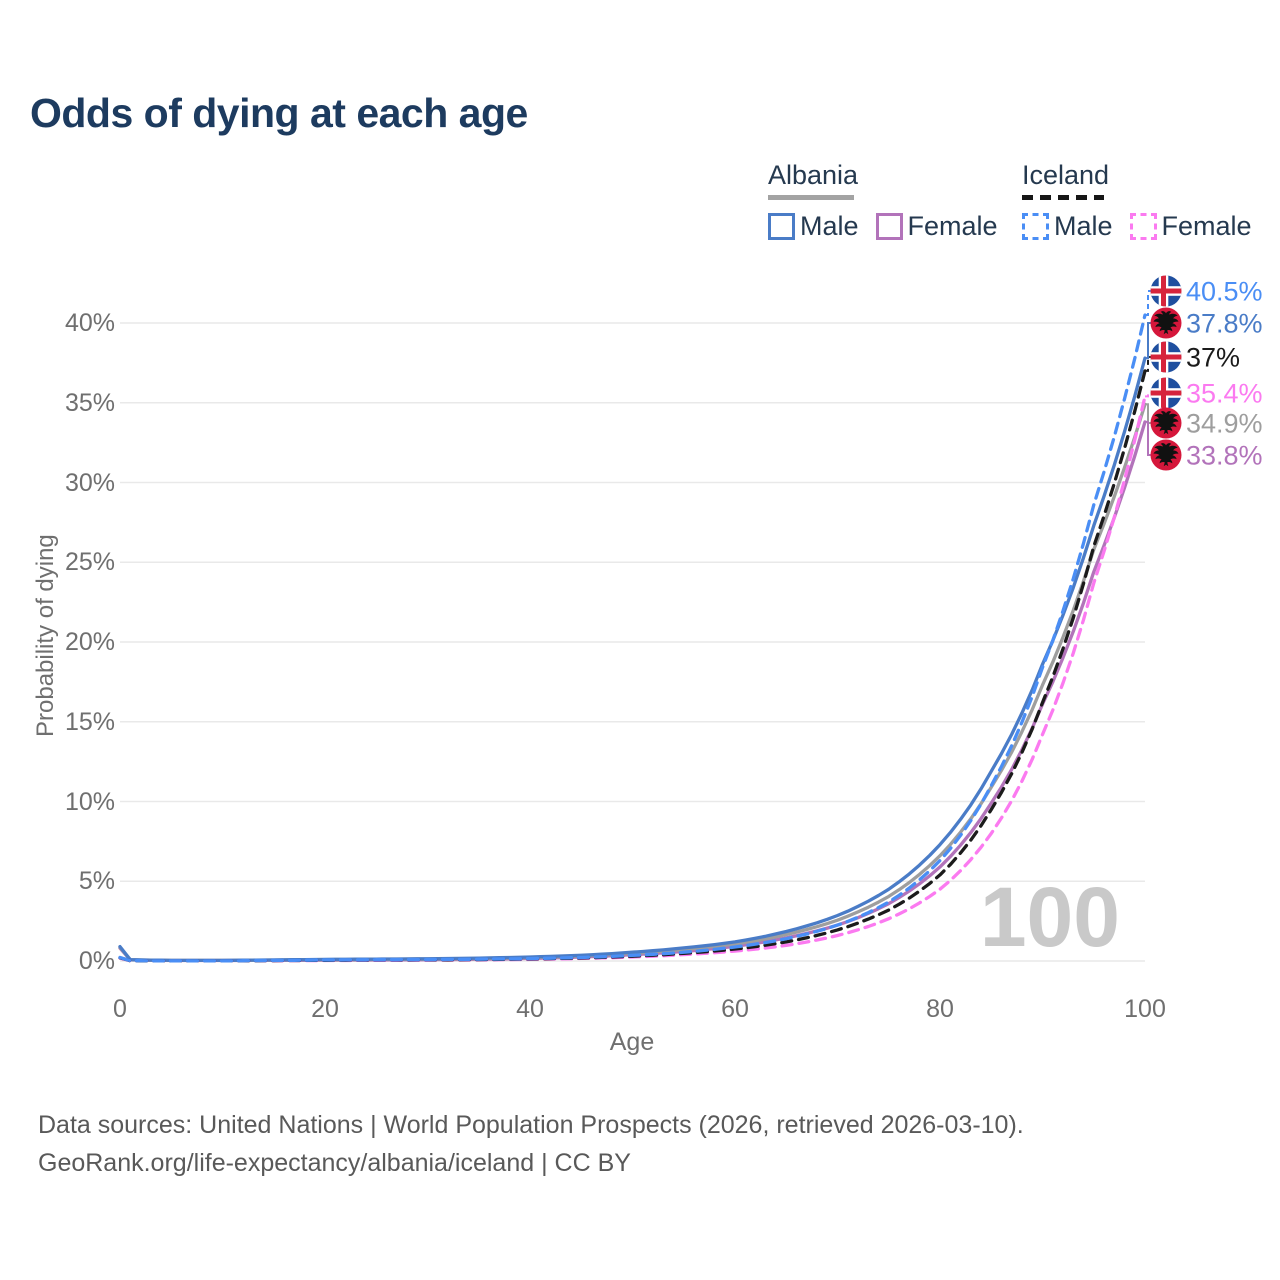 The image size is (1280, 1280). I want to click on end-label-value: 34.9%, so click(1224, 424).